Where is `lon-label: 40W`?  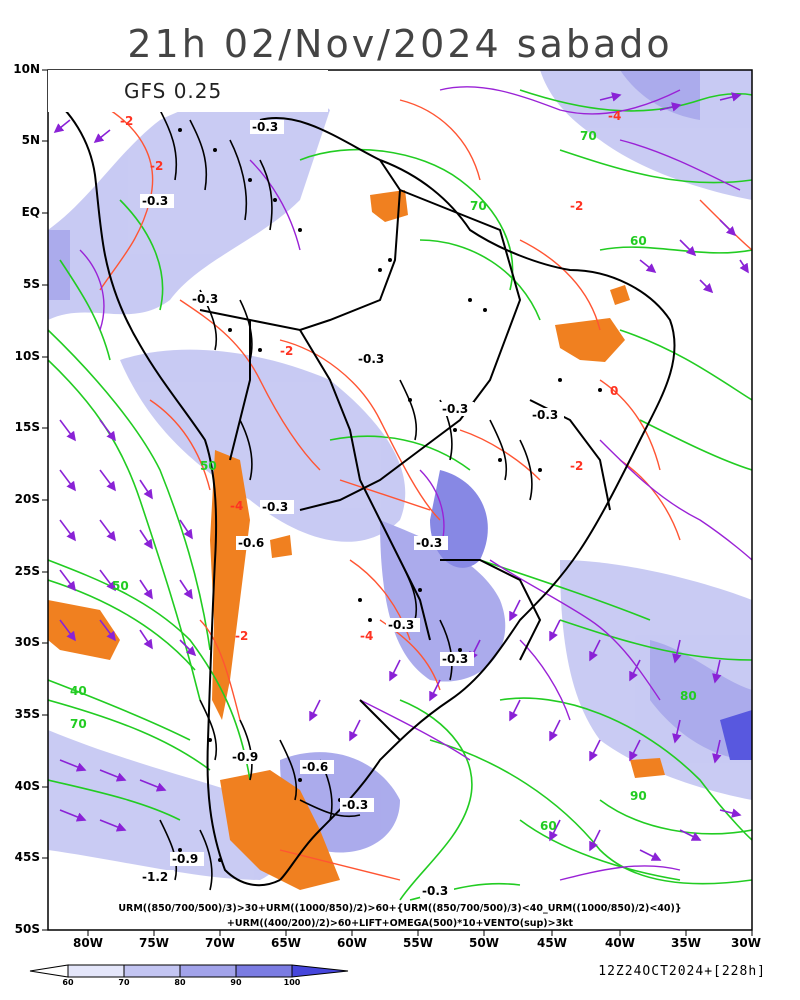
lon-label: 40W is located at coordinates (620, 943).